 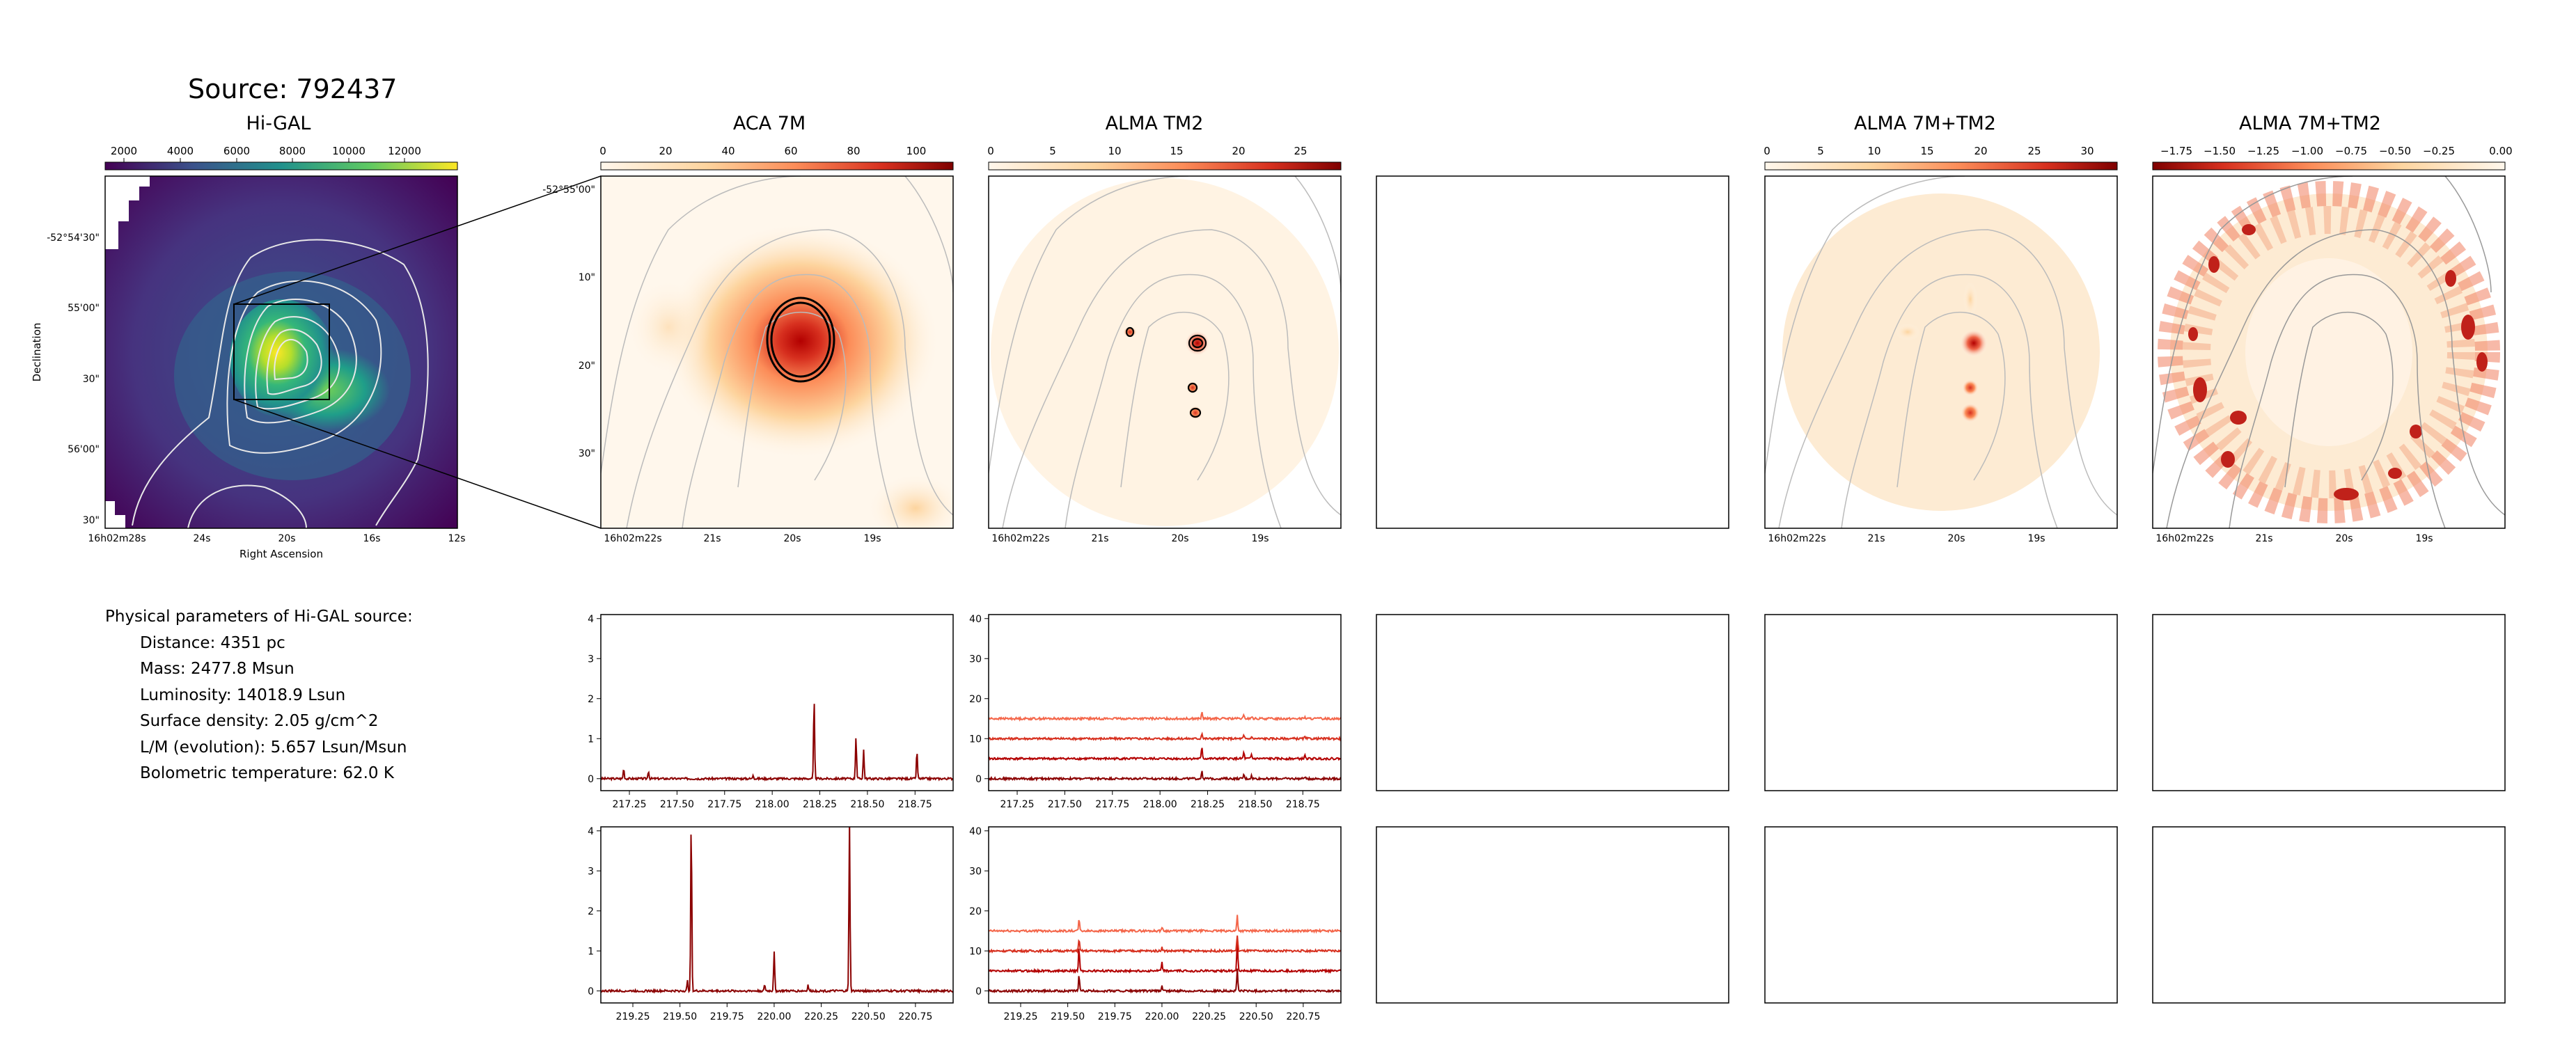 What do you see at coordinates (591, 831) in the screenshot?
I see `aca-spectrum-bottom-ytick: 4` at bounding box center [591, 831].